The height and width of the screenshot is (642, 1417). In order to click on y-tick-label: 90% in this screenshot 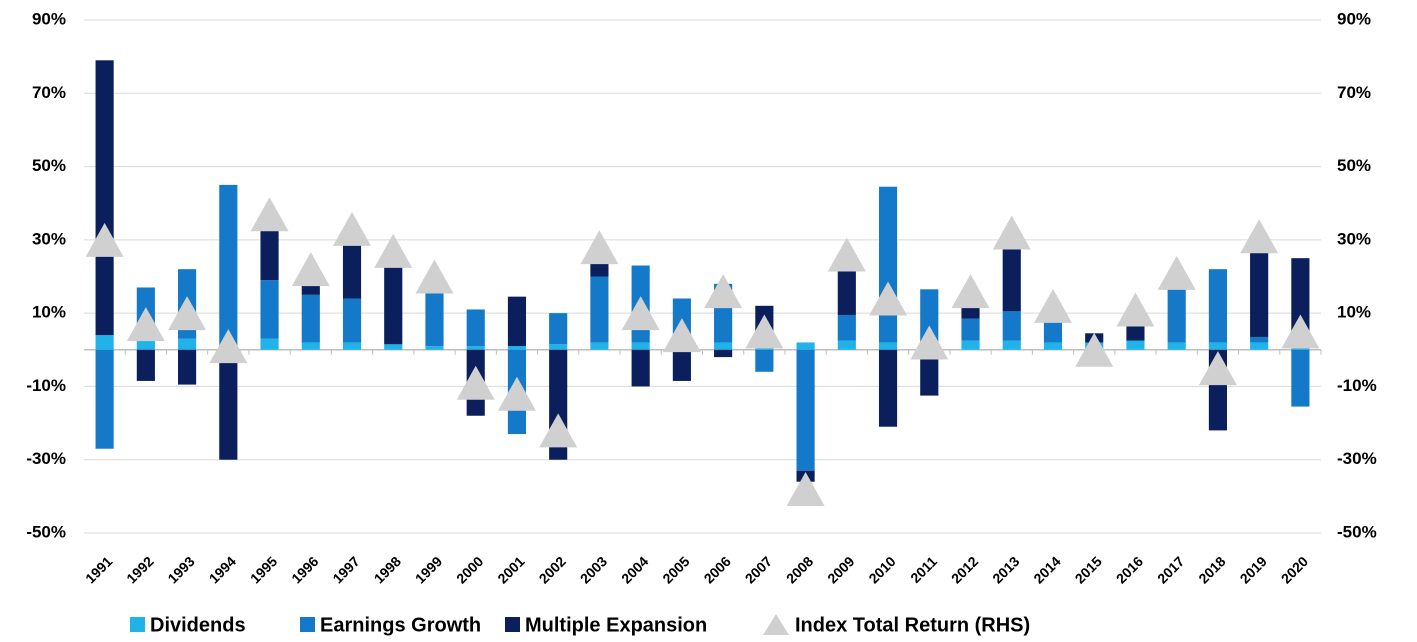, I will do `click(49, 18)`.